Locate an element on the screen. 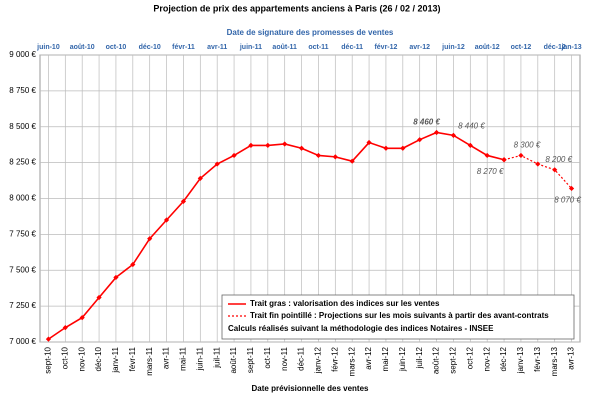 The height and width of the screenshot is (405, 594). x-tick-label: mars-11 is located at coordinates (149, 360).